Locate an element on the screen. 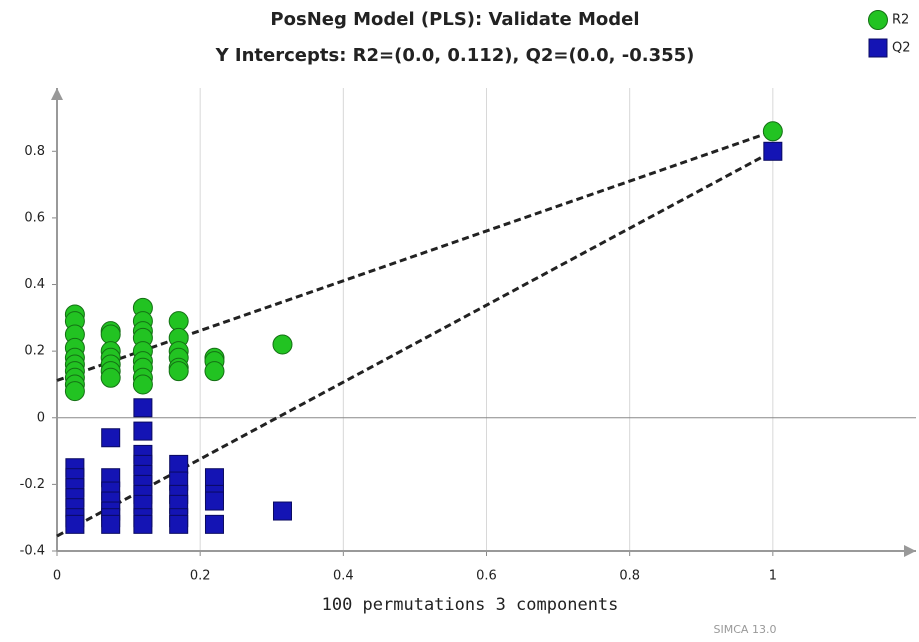 This screenshot has width=919, height=642. y-tick-label: 0 is located at coordinates (41, 417).